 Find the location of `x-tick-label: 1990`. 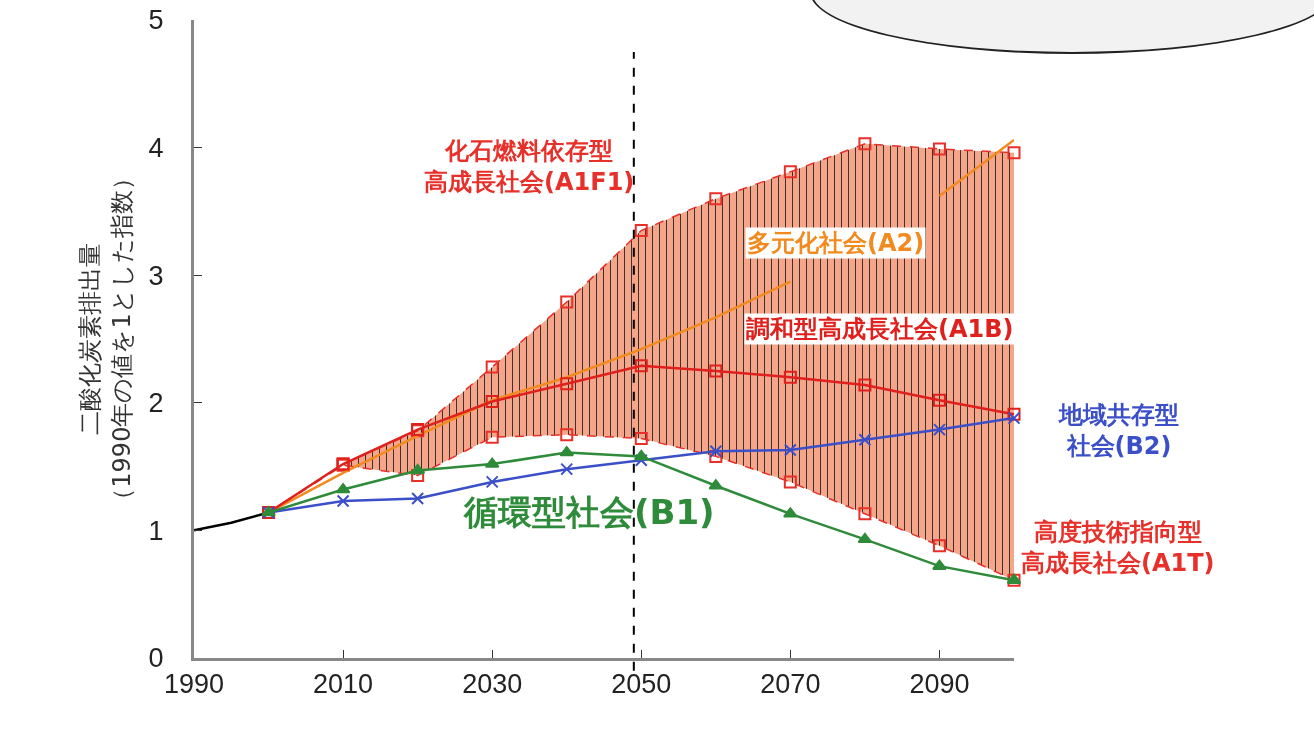

x-tick-label: 1990 is located at coordinates (194, 684).